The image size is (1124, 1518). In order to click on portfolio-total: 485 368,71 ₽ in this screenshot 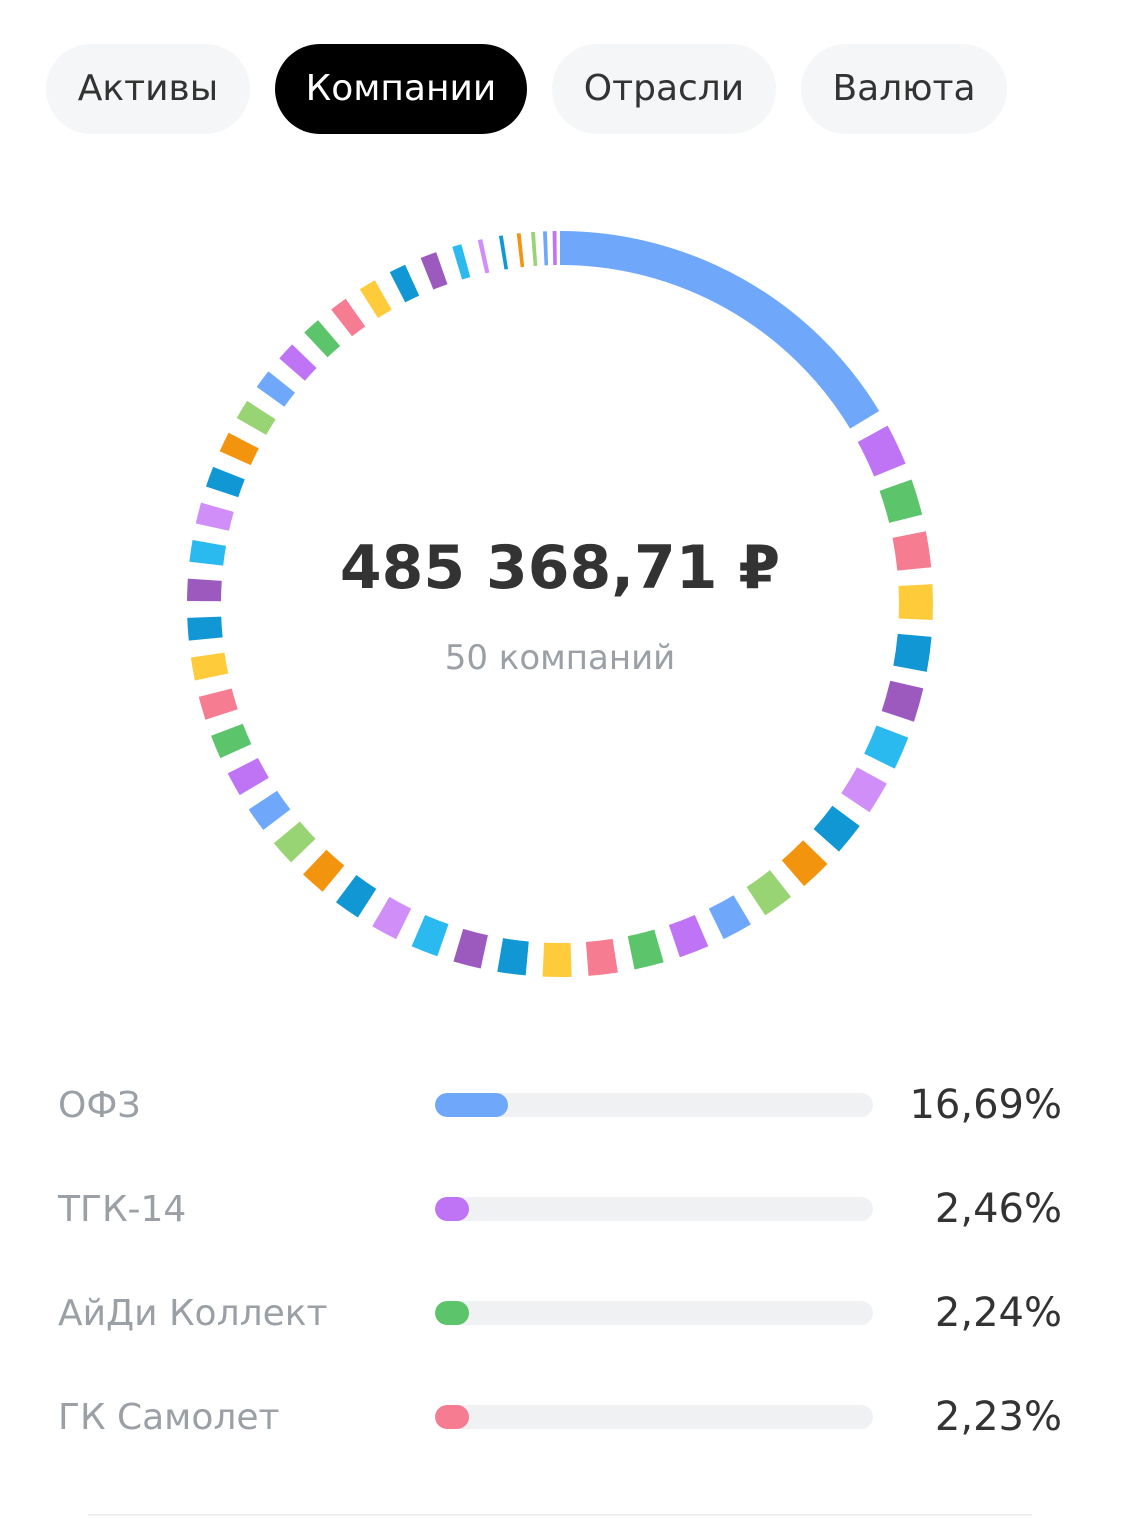, I will do `click(560, 568)`.